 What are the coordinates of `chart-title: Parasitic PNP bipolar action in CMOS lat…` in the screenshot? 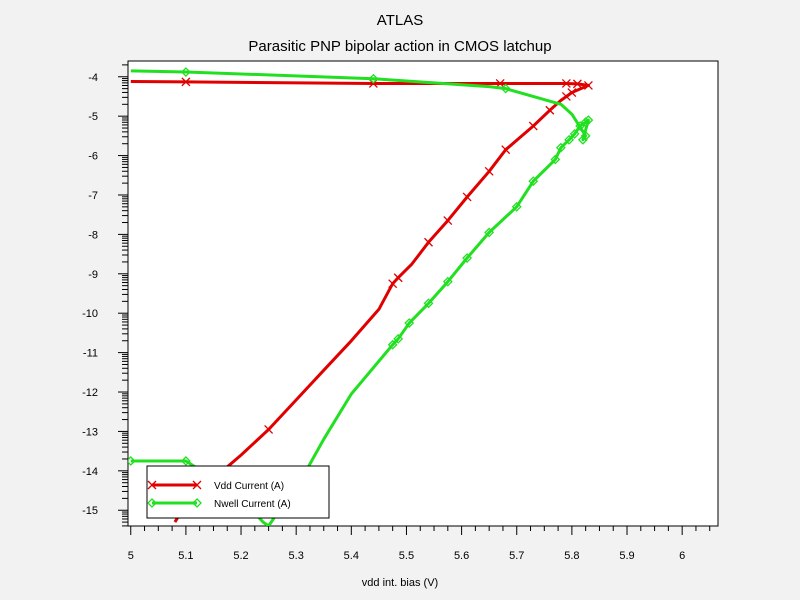 It's located at (400, 46).